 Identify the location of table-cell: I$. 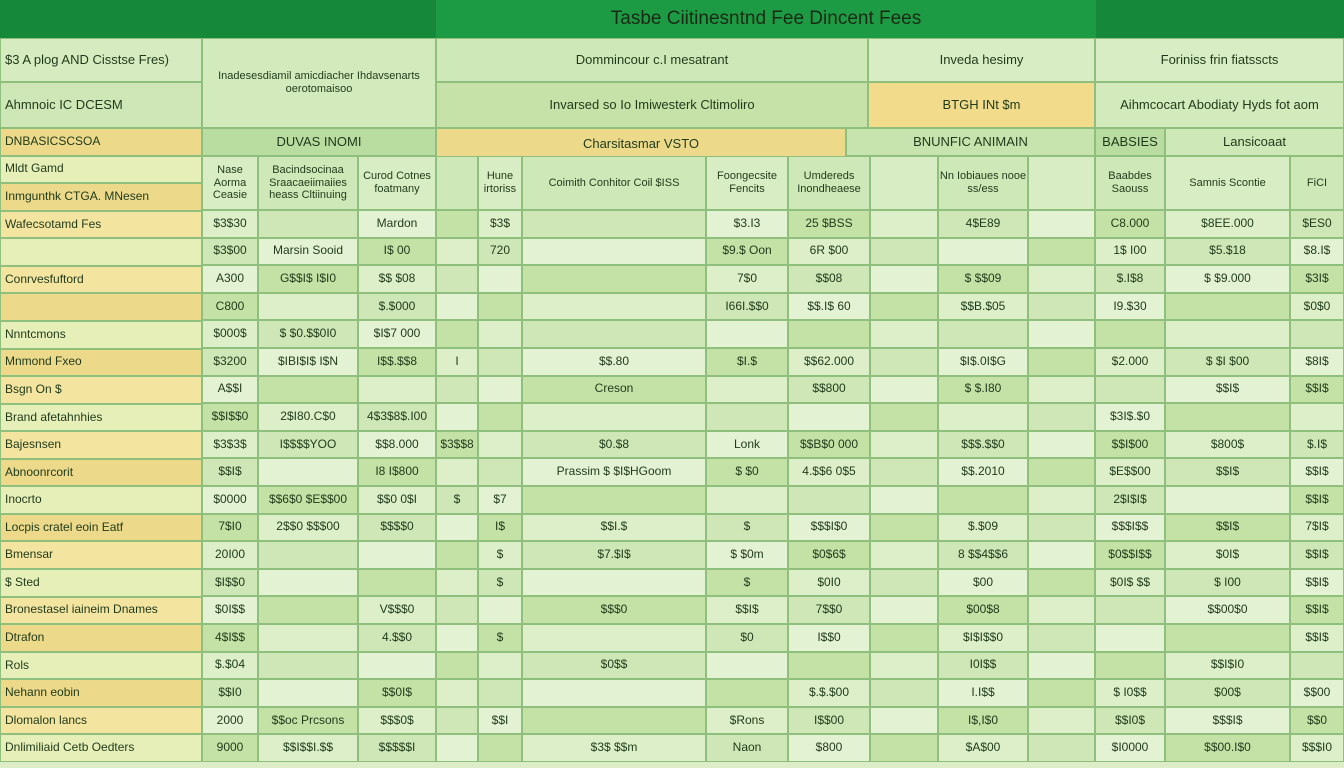
(500, 527).